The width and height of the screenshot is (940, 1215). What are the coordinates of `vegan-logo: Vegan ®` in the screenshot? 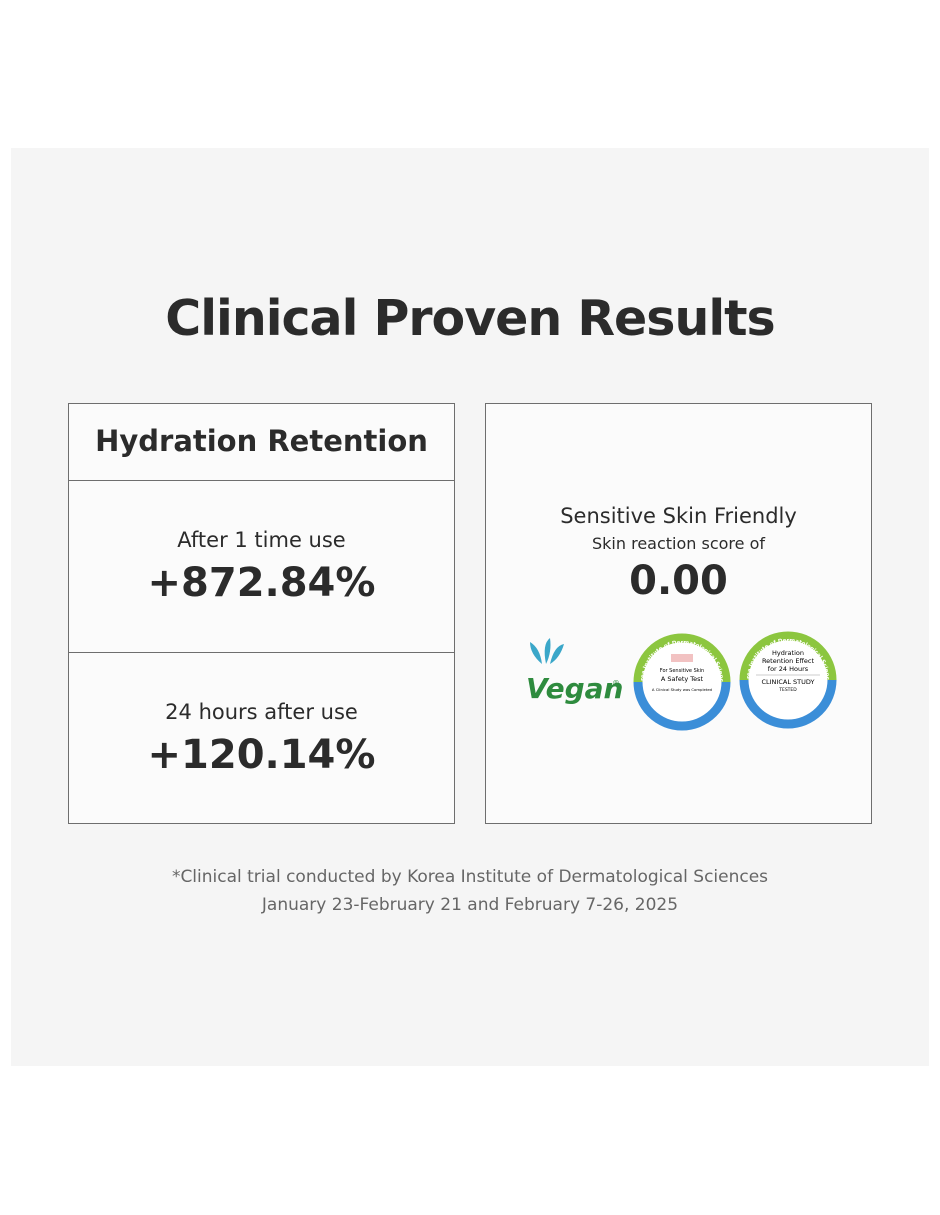 It's located at (575, 671).